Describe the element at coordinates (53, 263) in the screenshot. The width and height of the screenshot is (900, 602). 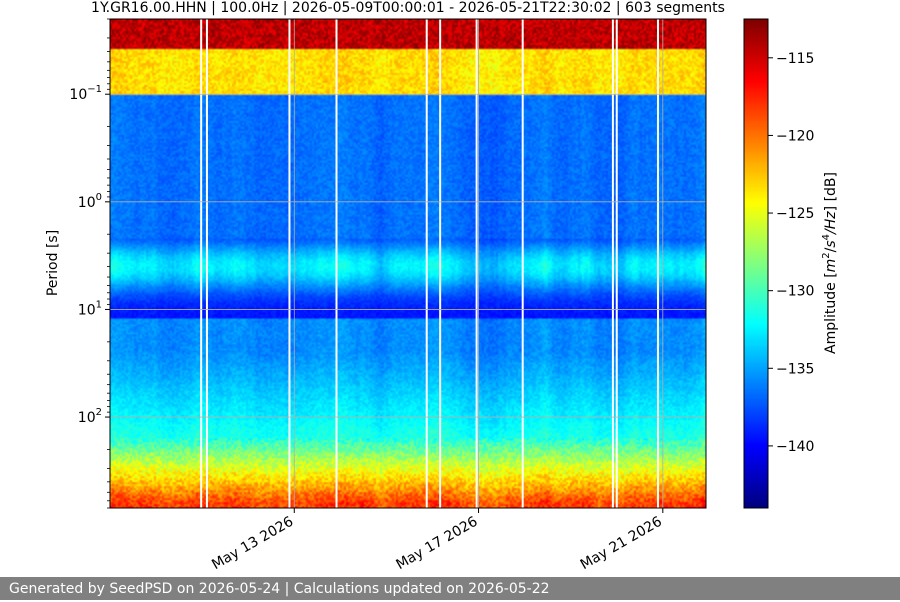
I see `y-axis-label: Period [s]` at that location.